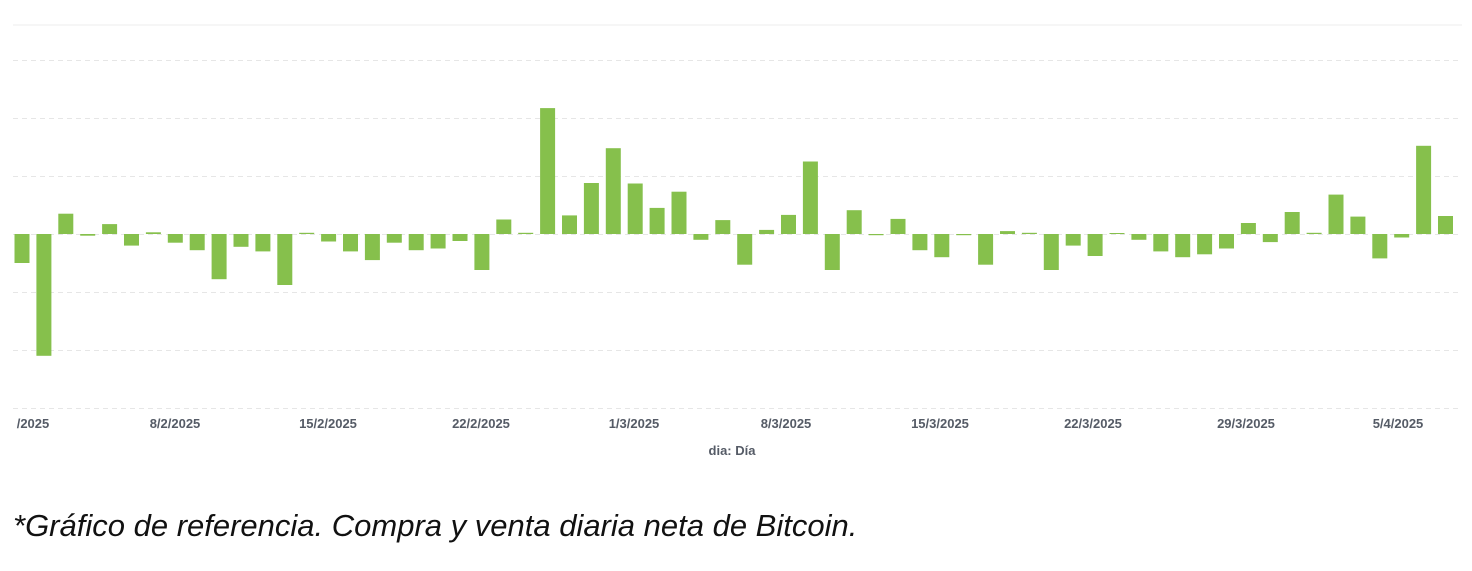 Image resolution: width=1472 pixels, height=571 pixels. I want to click on x-tick-label: 22/3/2025, so click(1093, 423).